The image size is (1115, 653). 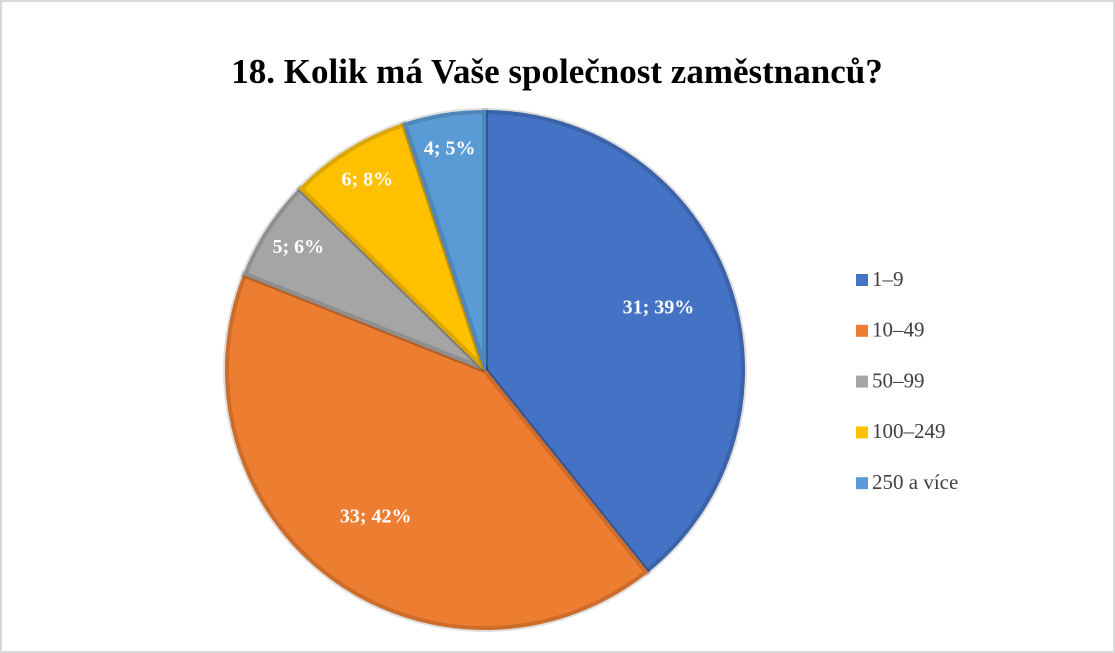 What do you see at coordinates (898, 380) in the screenshot?
I see `legend-label: 50–99` at bounding box center [898, 380].